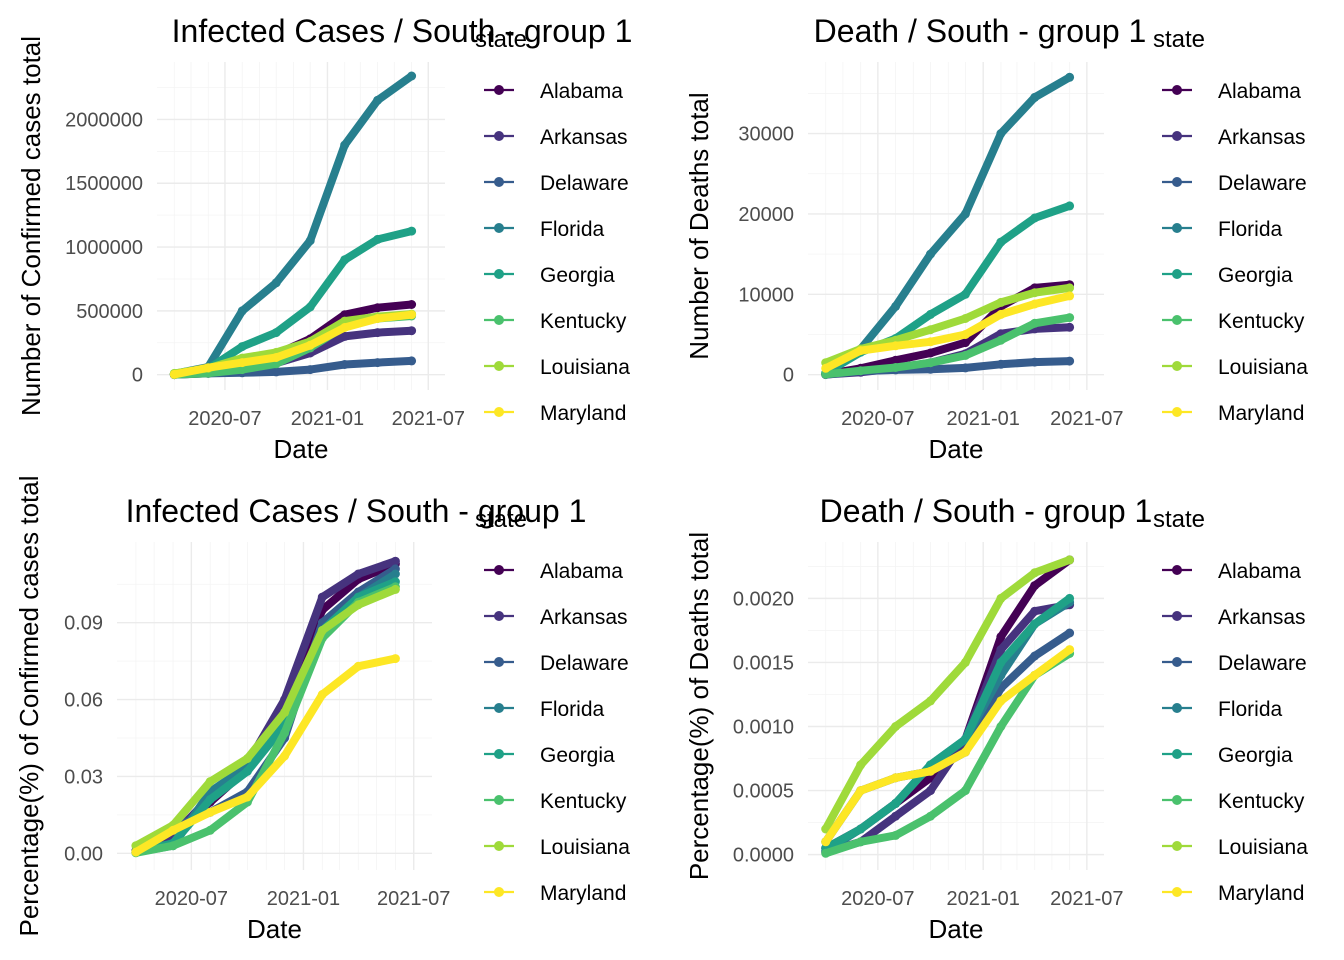 Image resolution: width=1344 pixels, height=960 pixels. I want to click on series-kentucky, so click(265, 720).